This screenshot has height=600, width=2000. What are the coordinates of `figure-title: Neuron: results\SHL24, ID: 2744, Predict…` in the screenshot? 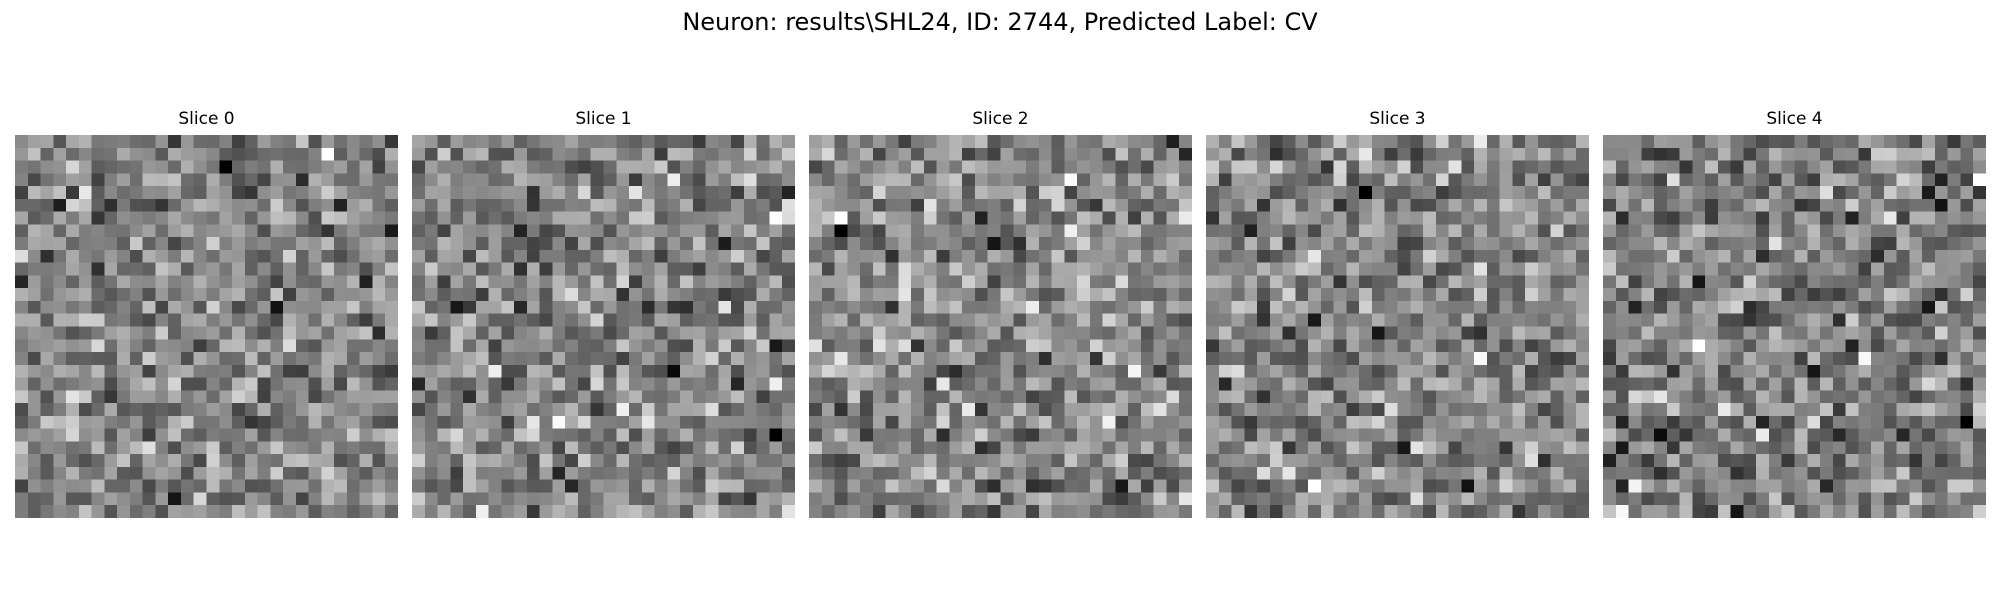 It's located at (1000, 22).